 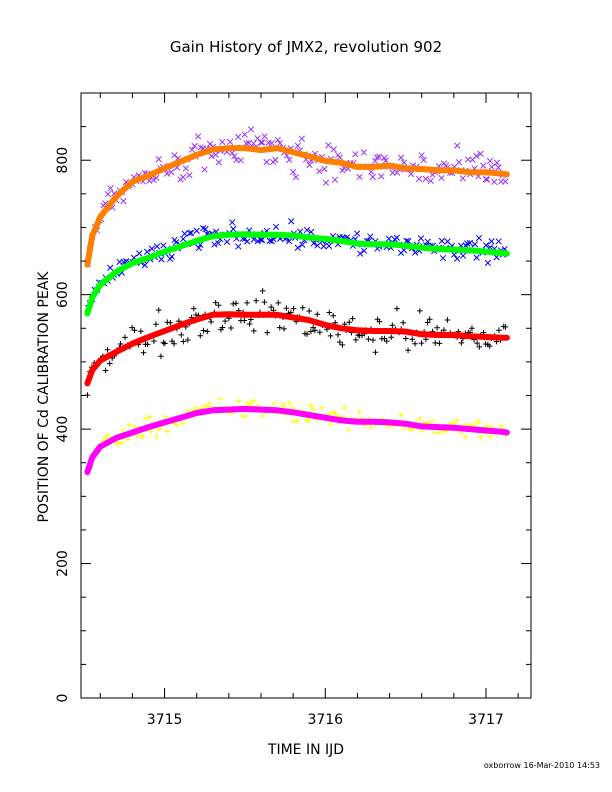 I want to click on y-tick-label: 400, so click(x=63, y=429).